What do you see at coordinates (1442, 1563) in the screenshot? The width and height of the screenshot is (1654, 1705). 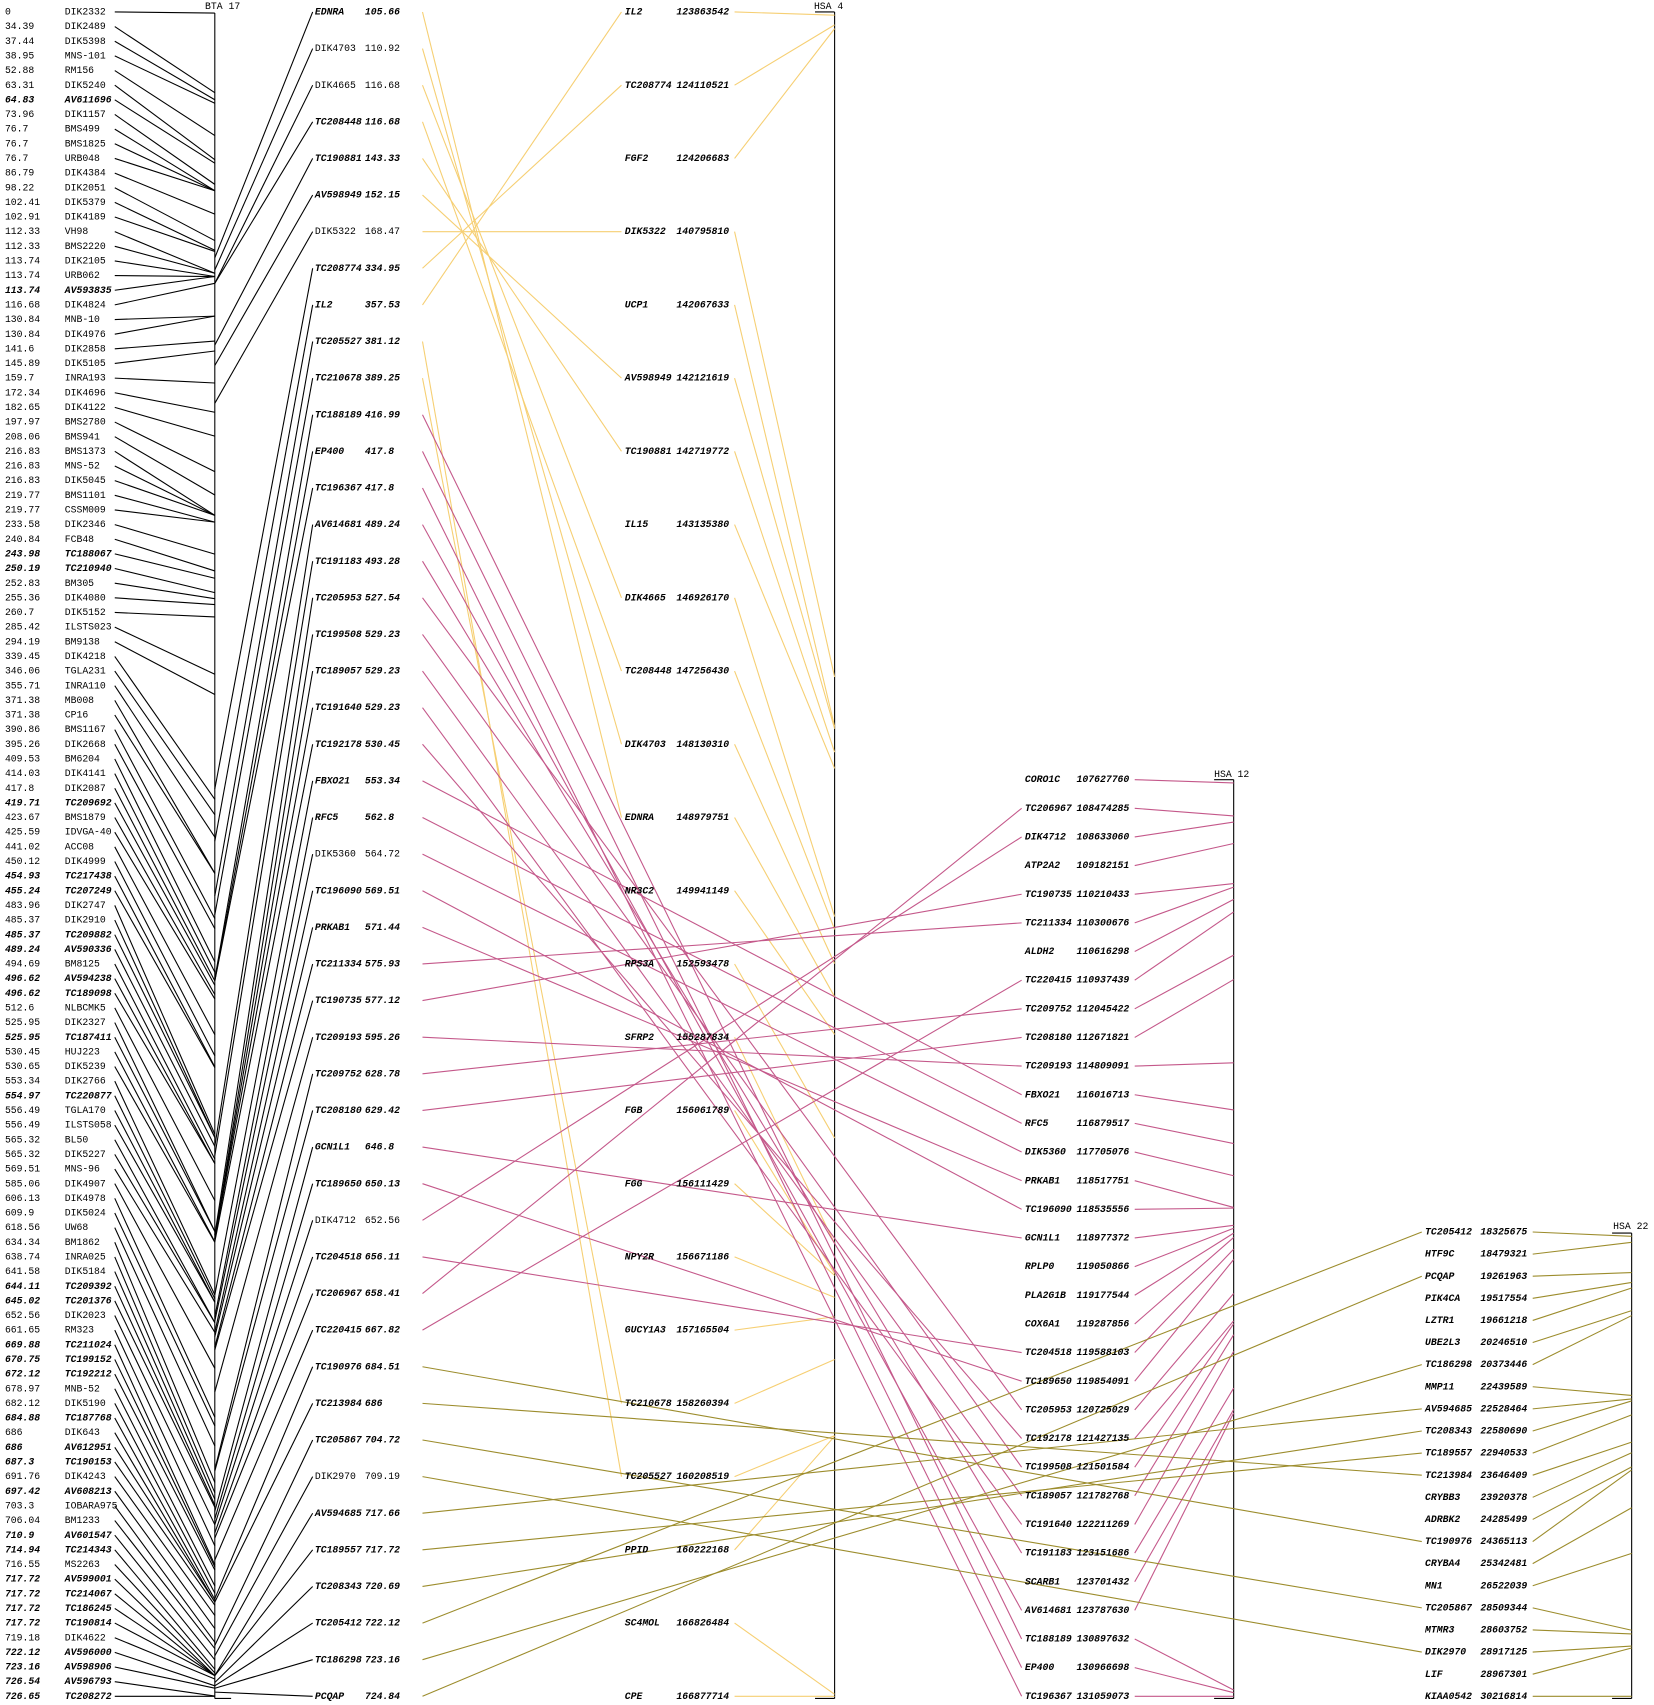 I see `gene-name: CRYBA4` at bounding box center [1442, 1563].